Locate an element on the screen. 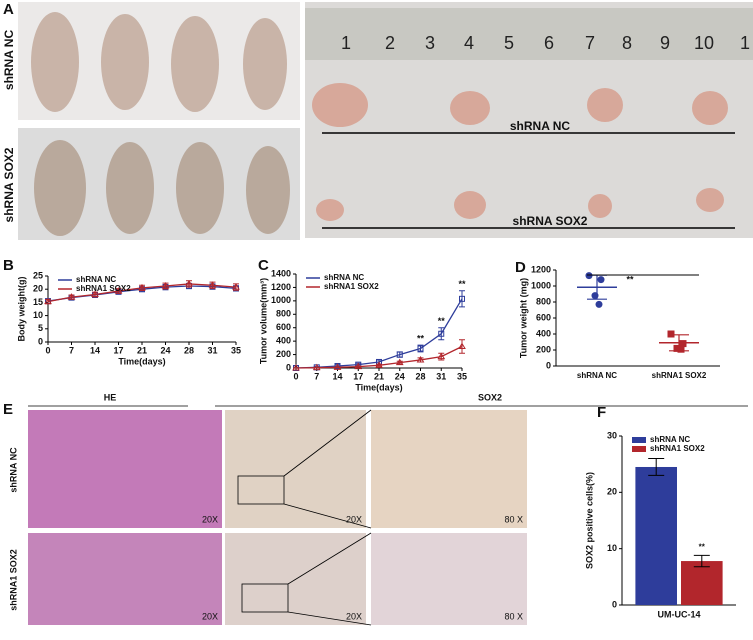 The width and height of the screenshot is (753, 640). y-tick-label: 5 is located at coordinates (40, 328).